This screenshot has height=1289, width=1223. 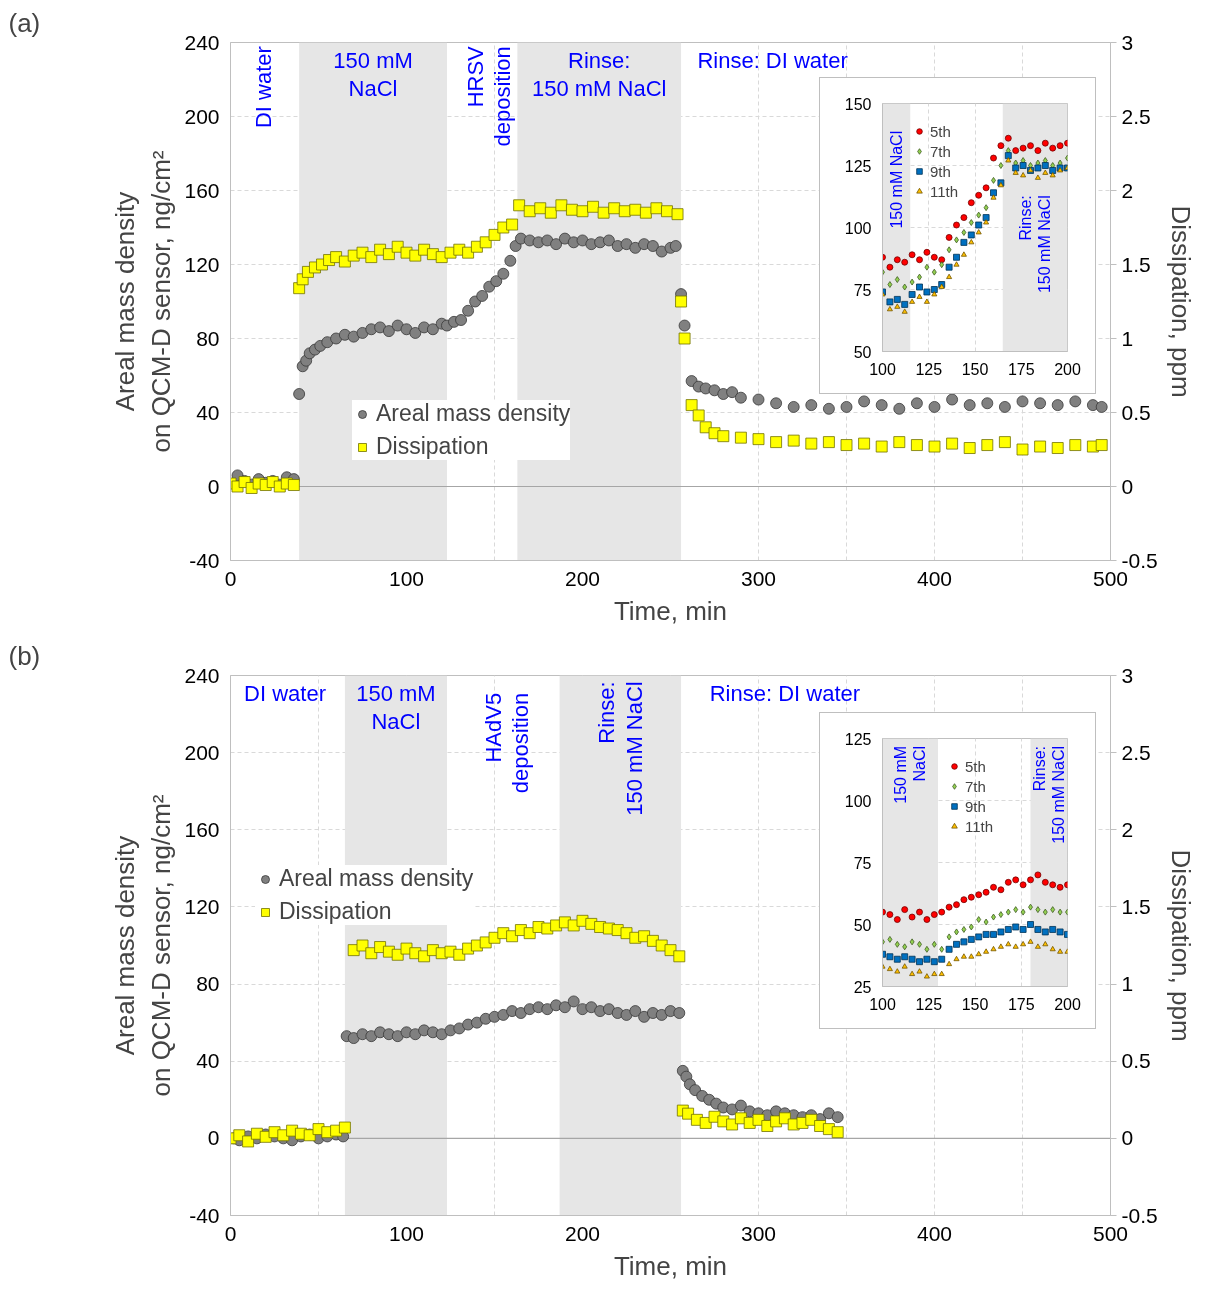 I want to click on text: (b), so click(x=24, y=655).